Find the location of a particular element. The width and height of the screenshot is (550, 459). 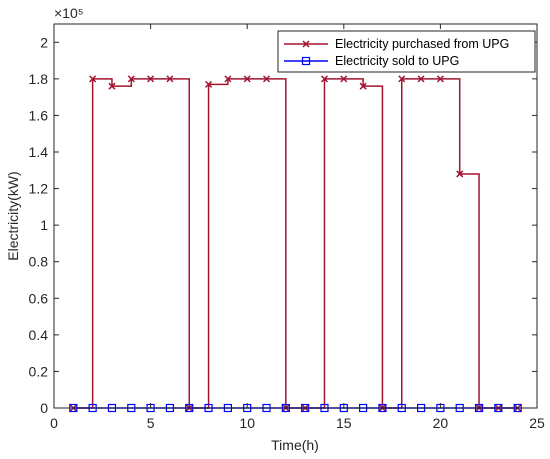

x-tick-label: 15 is located at coordinates (344, 423).